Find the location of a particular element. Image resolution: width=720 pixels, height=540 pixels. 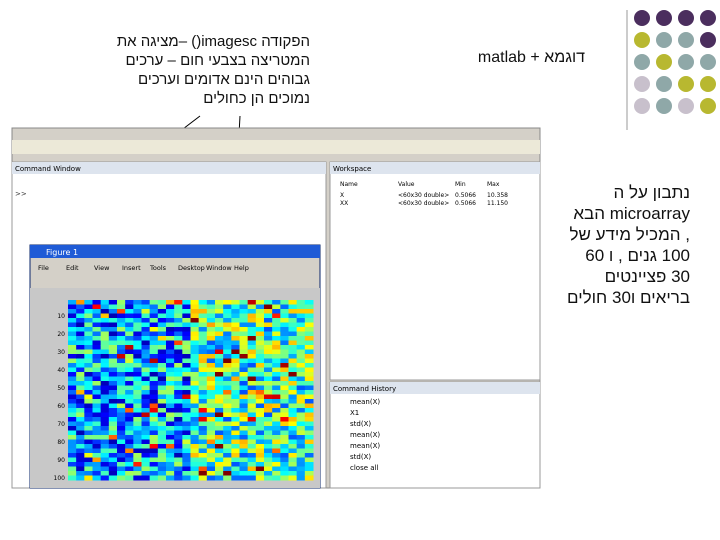

column-header: Min is located at coordinates (460, 184).